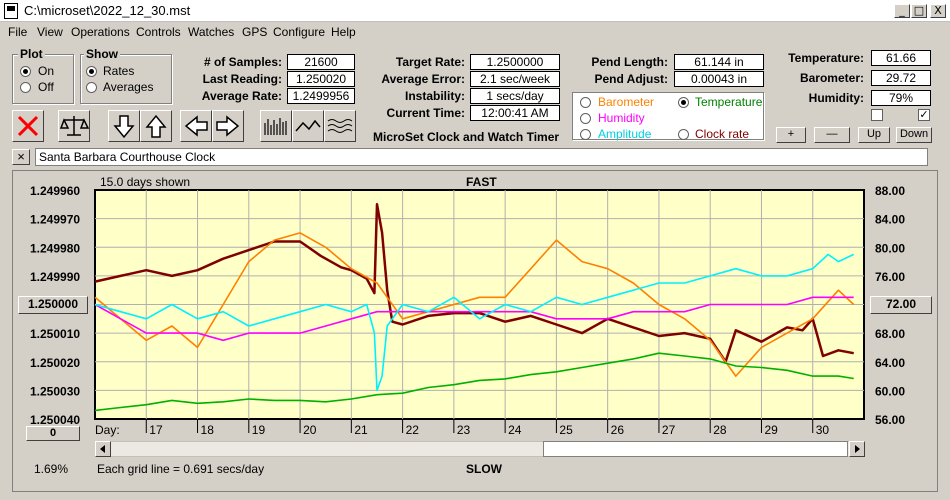 The width and height of the screenshot is (950, 500). Describe the element at coordinates (629, 62) in the screenshot. I see `pend-length-label: Pend Length:` at that location.